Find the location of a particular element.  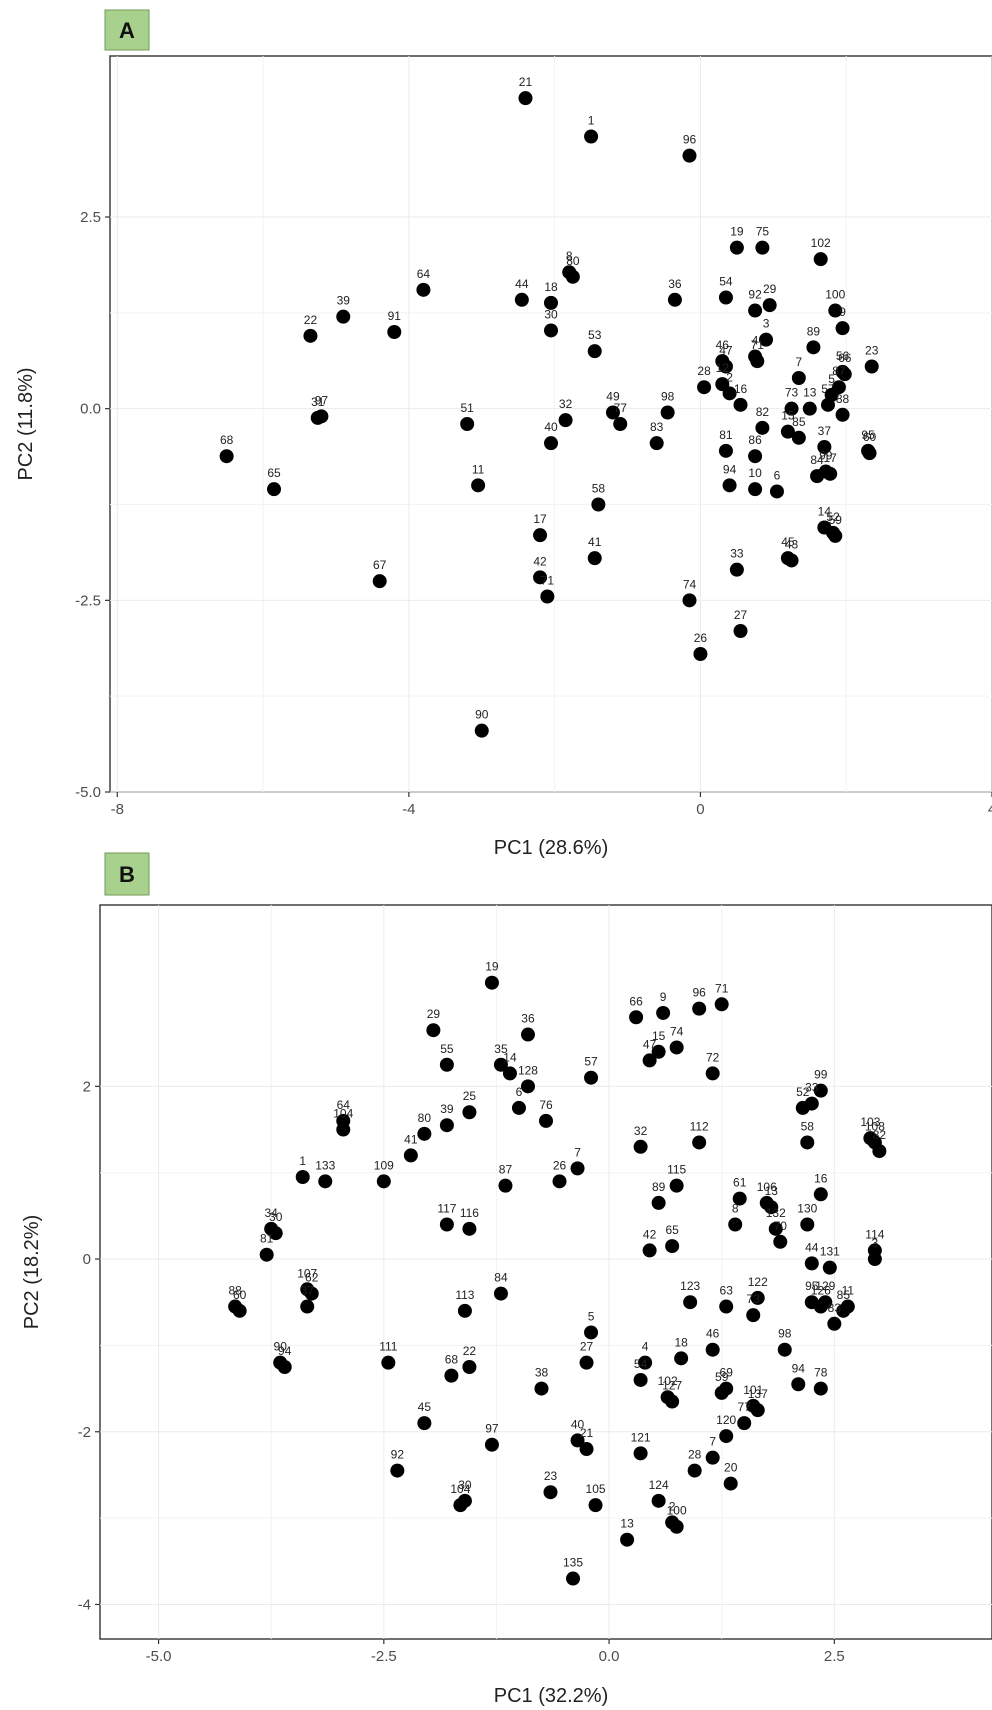

panel-a-y-axis-title: PC2 (11.8%) is located at coordinates (26, 423).